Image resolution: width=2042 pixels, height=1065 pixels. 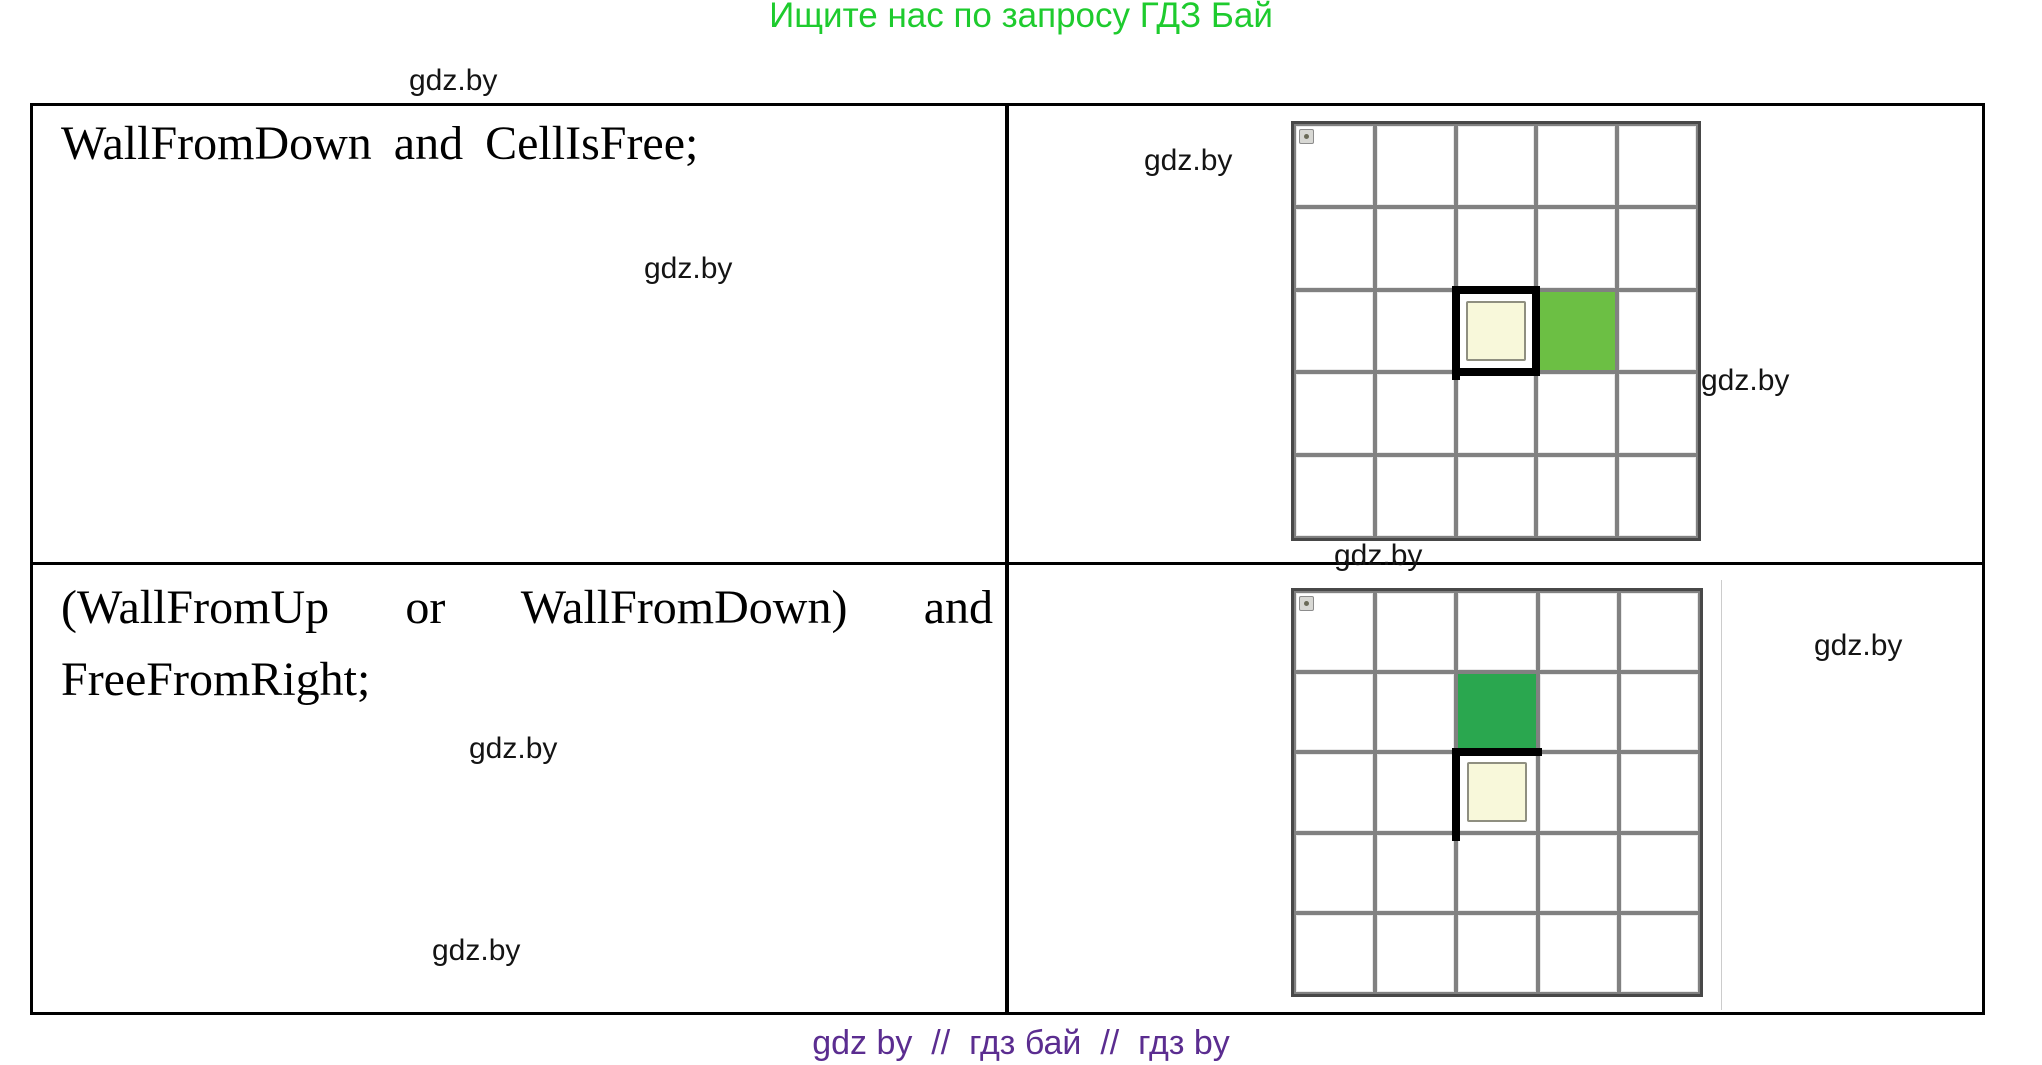 I want to click on image-edge-line, so click(x=1721, y=795).